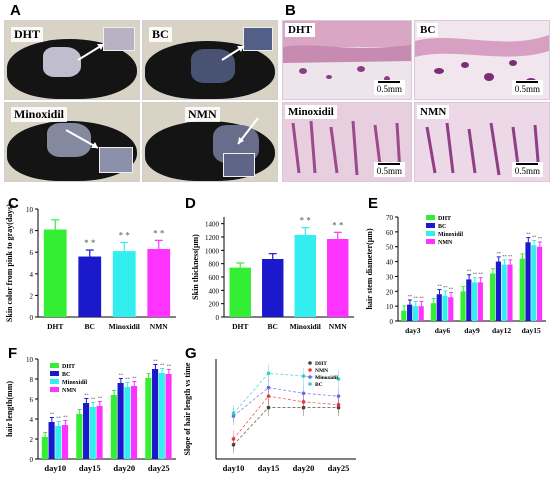 This screenshot has height=484, width=550. Describe the element at coordinates (162, 96) in the screenshot. I see `photo-arrows` at that location.